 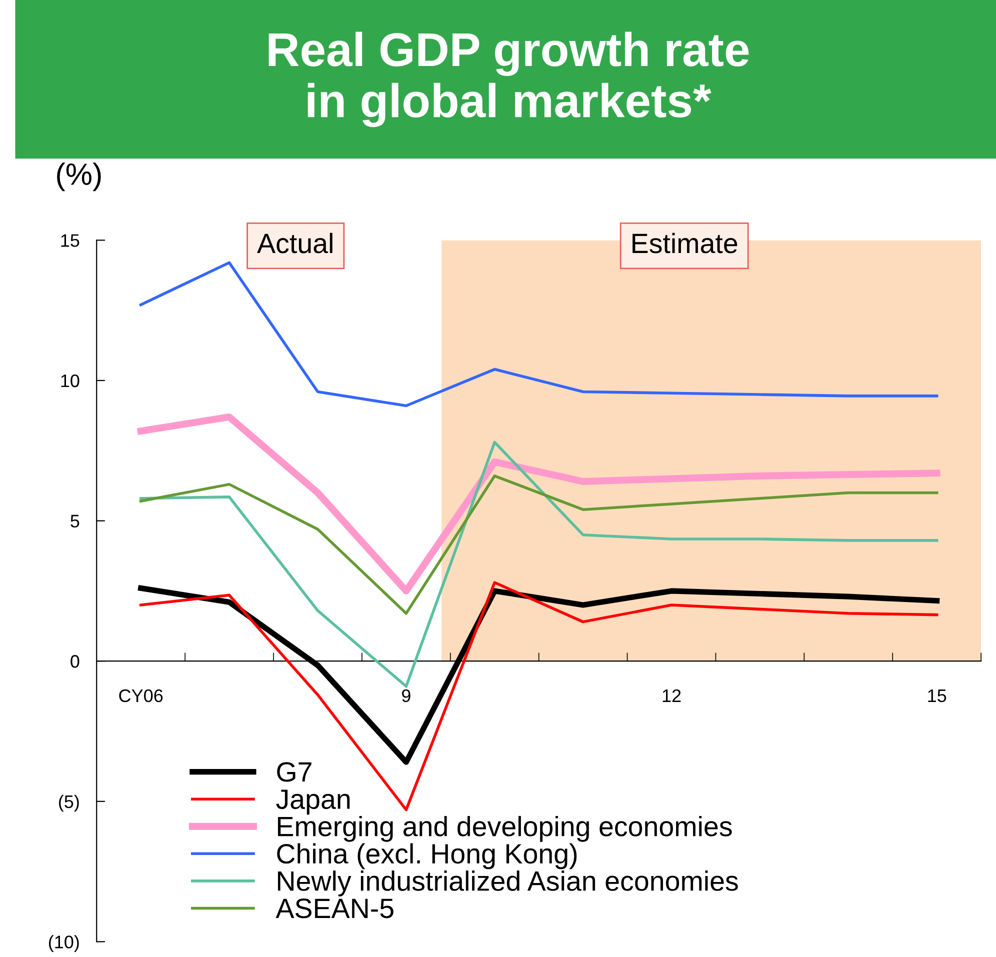 What do you see at coordinates (671, 695) in the screenshot?
I see `x-tick-label: 12` at bounding box center [671, 695].